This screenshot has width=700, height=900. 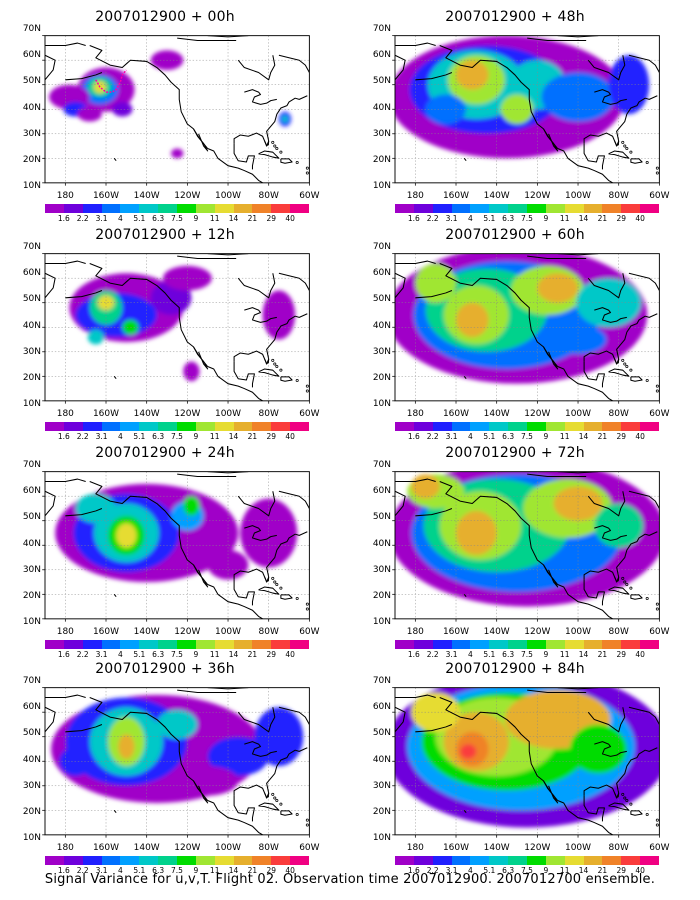 I want to click on panel-title: 2007012900 + 36h, so click(x=165, y=669).